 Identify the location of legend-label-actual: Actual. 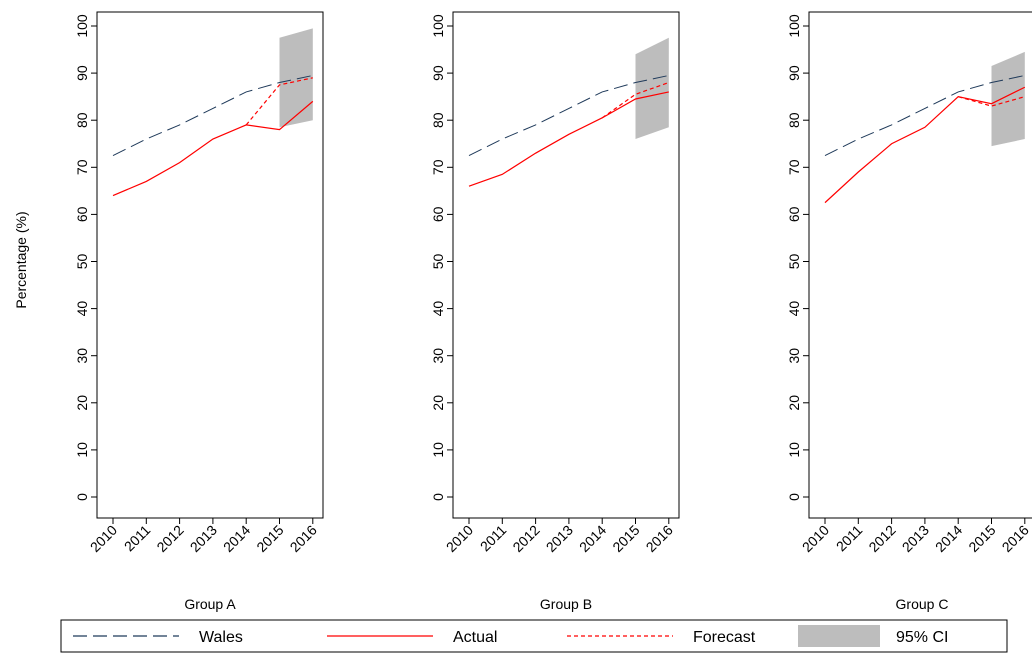
(475, 637).